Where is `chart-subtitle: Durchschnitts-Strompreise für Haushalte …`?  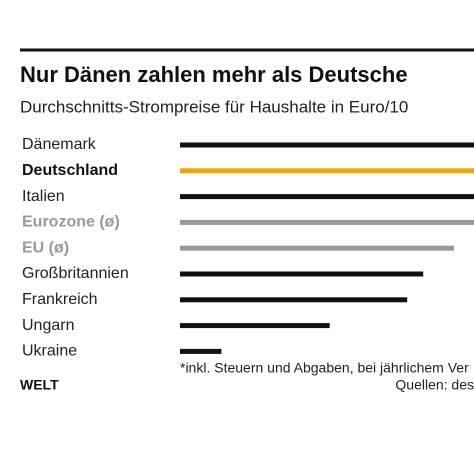 chart-subtitle: Durchschnitts-Strompreise für Haushalte … is located at coordinates (214, 106).